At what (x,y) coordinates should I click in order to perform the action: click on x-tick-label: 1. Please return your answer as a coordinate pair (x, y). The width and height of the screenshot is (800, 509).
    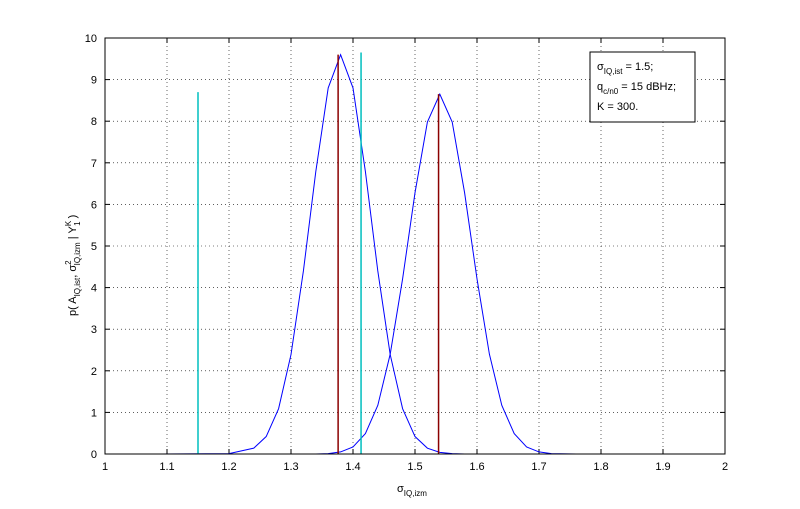
    Looking at the image, I should click on (105, 467).